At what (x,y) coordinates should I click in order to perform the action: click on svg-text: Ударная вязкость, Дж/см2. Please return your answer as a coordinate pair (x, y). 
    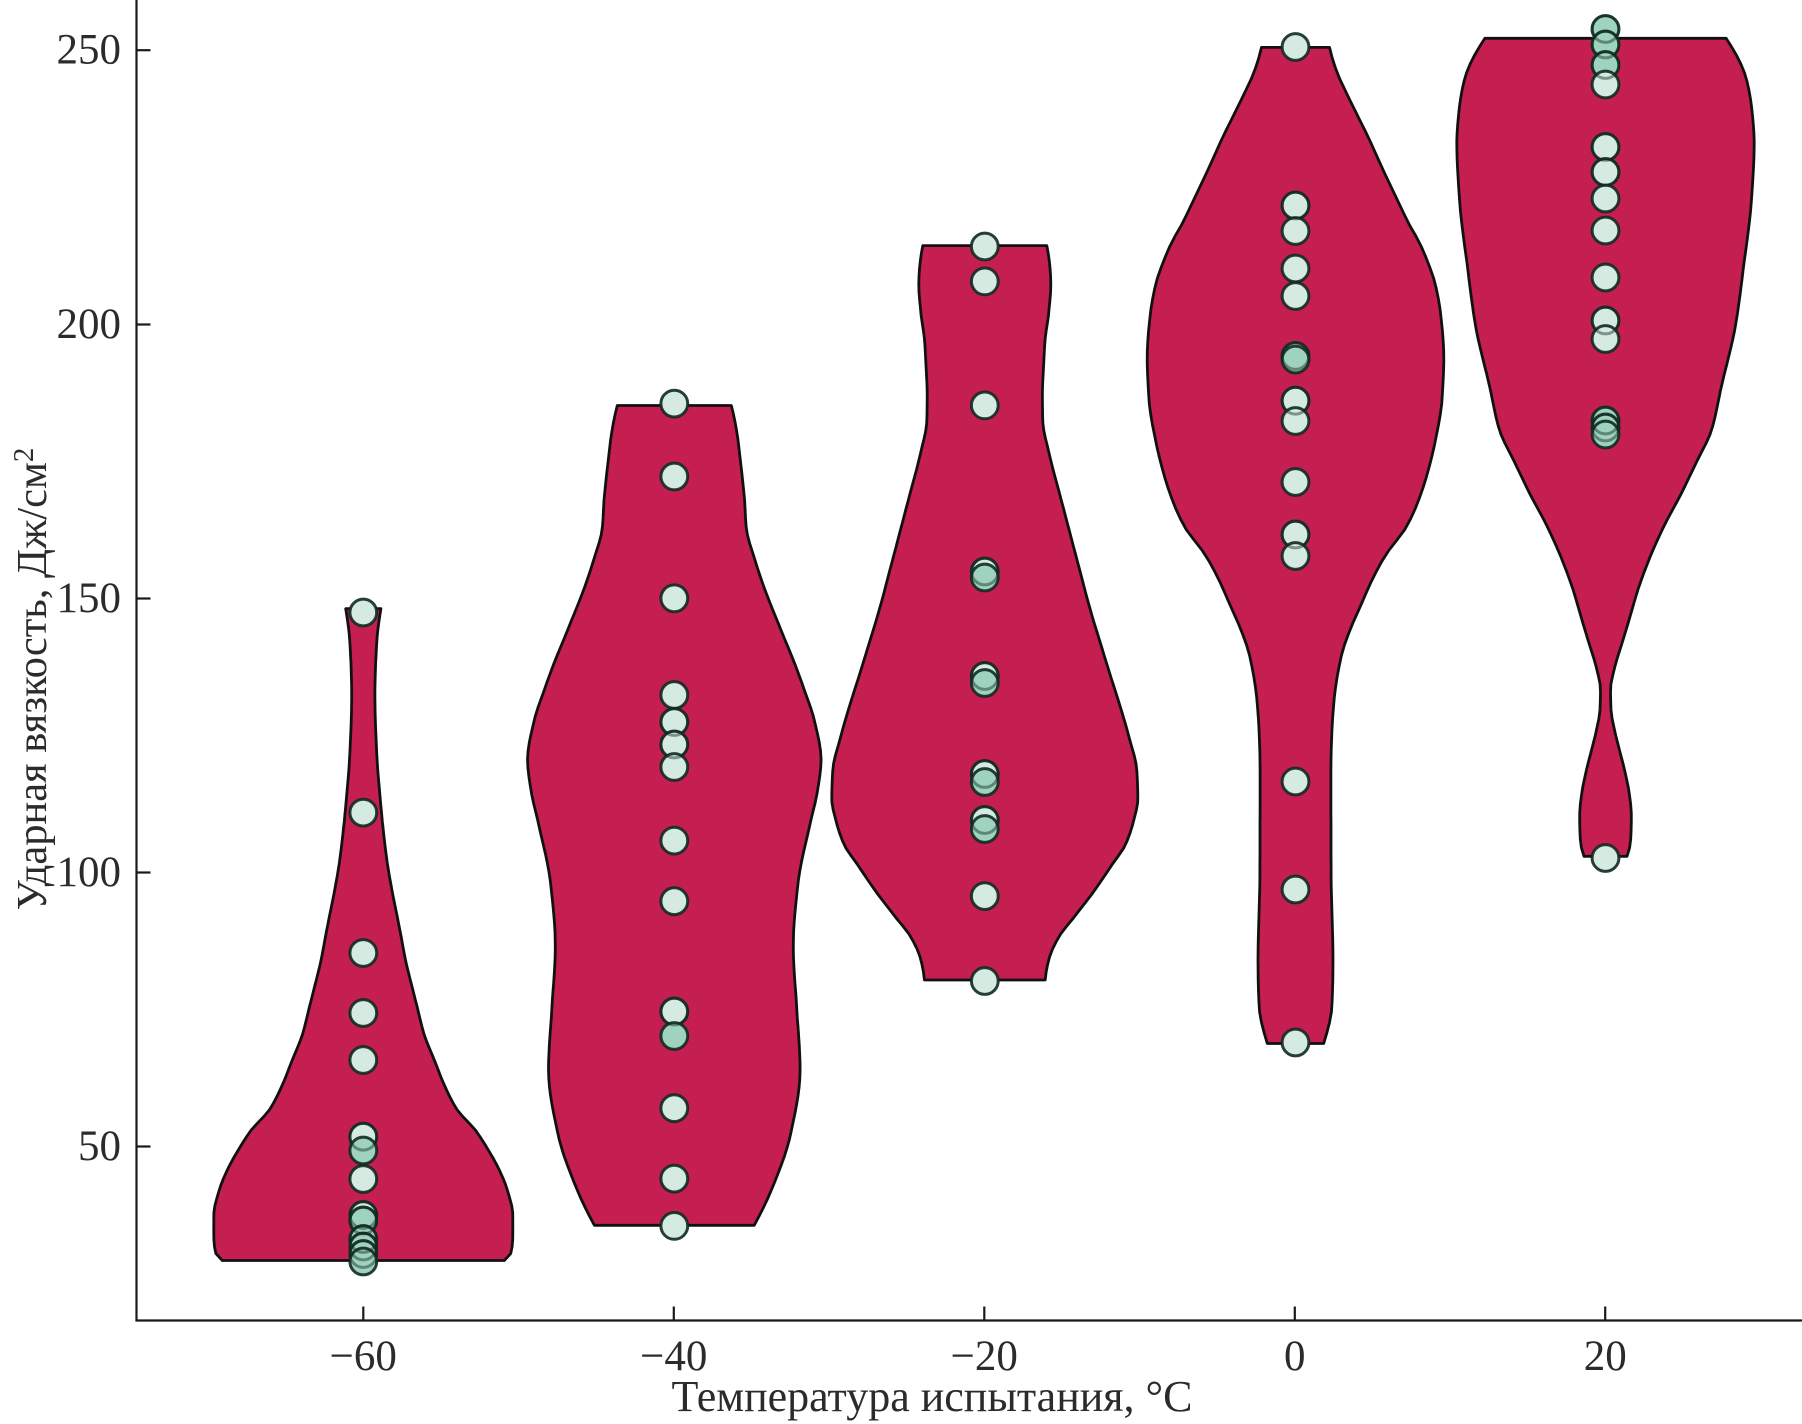
    Looking at the image, I should click on (32, 679).